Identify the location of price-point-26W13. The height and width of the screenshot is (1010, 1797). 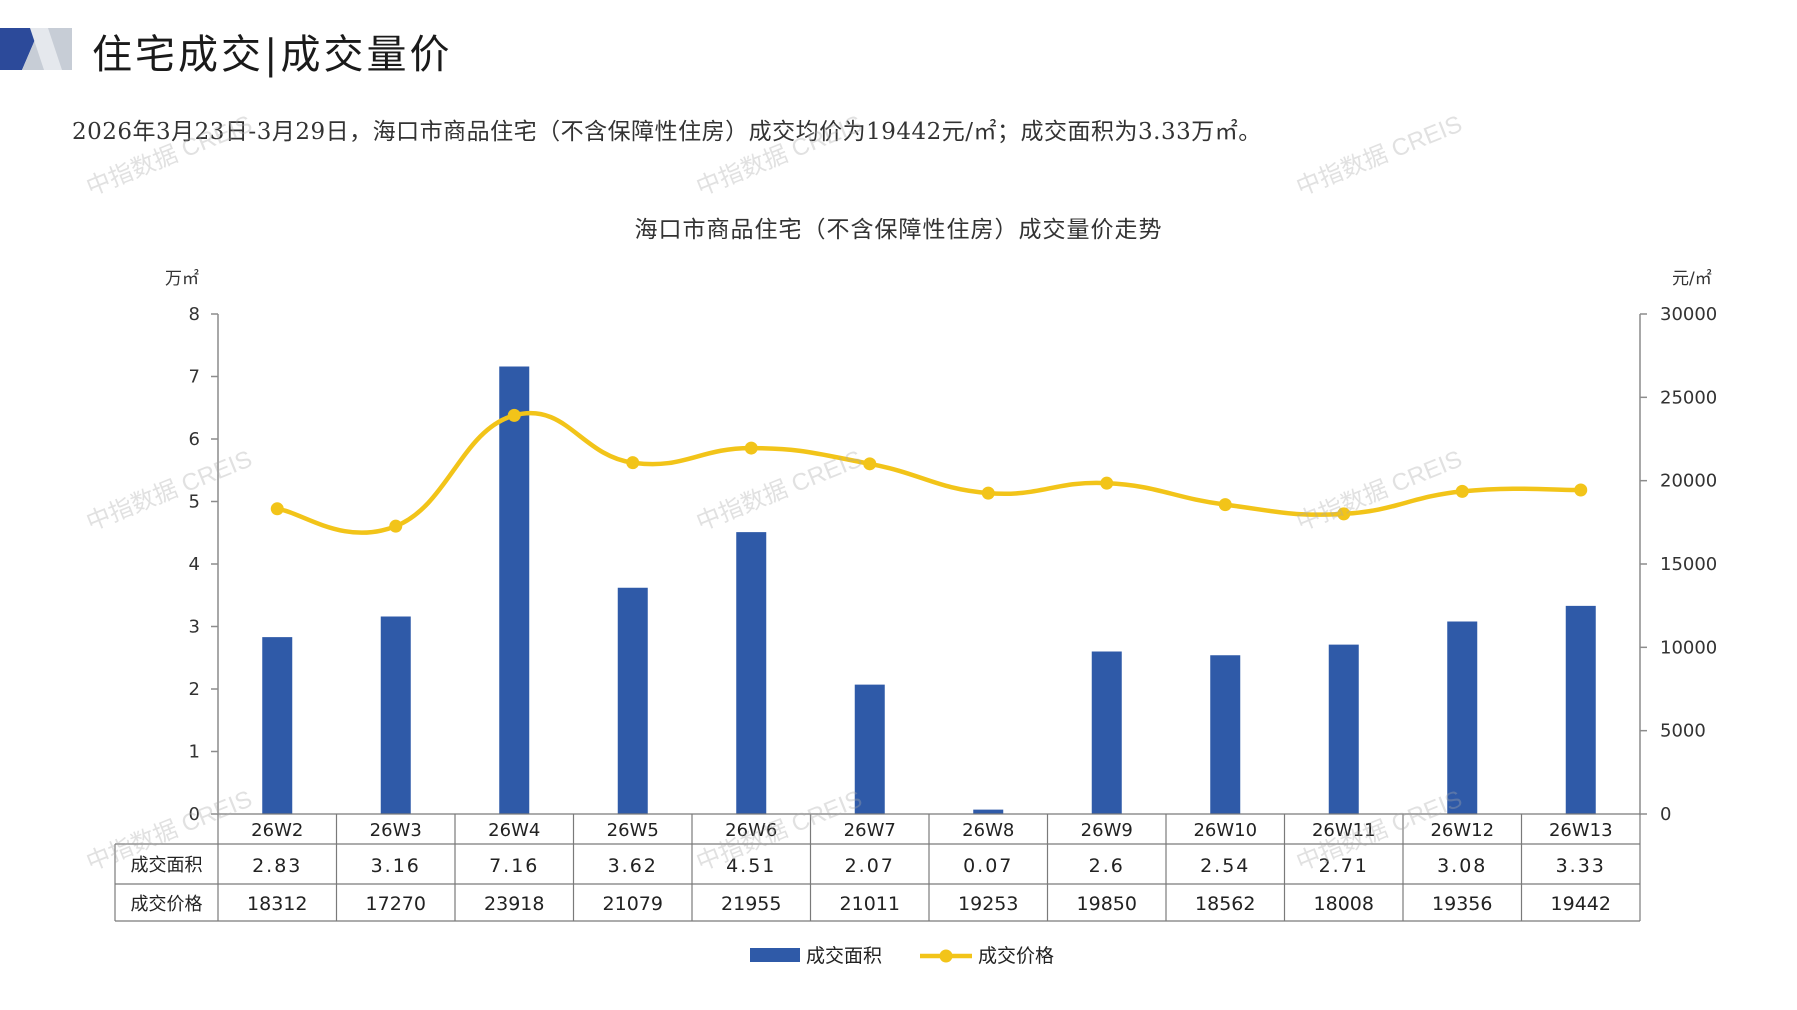
(1581, 490).